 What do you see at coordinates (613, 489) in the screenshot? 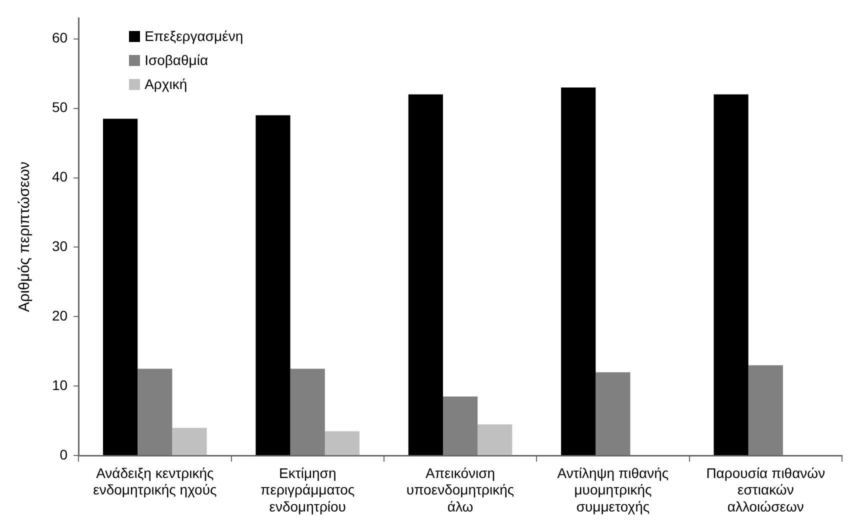
I see `x-tick-label: Αντίληψη πιθανής μυομητρικής συμμετοχής` at bounding box center [613, 489].